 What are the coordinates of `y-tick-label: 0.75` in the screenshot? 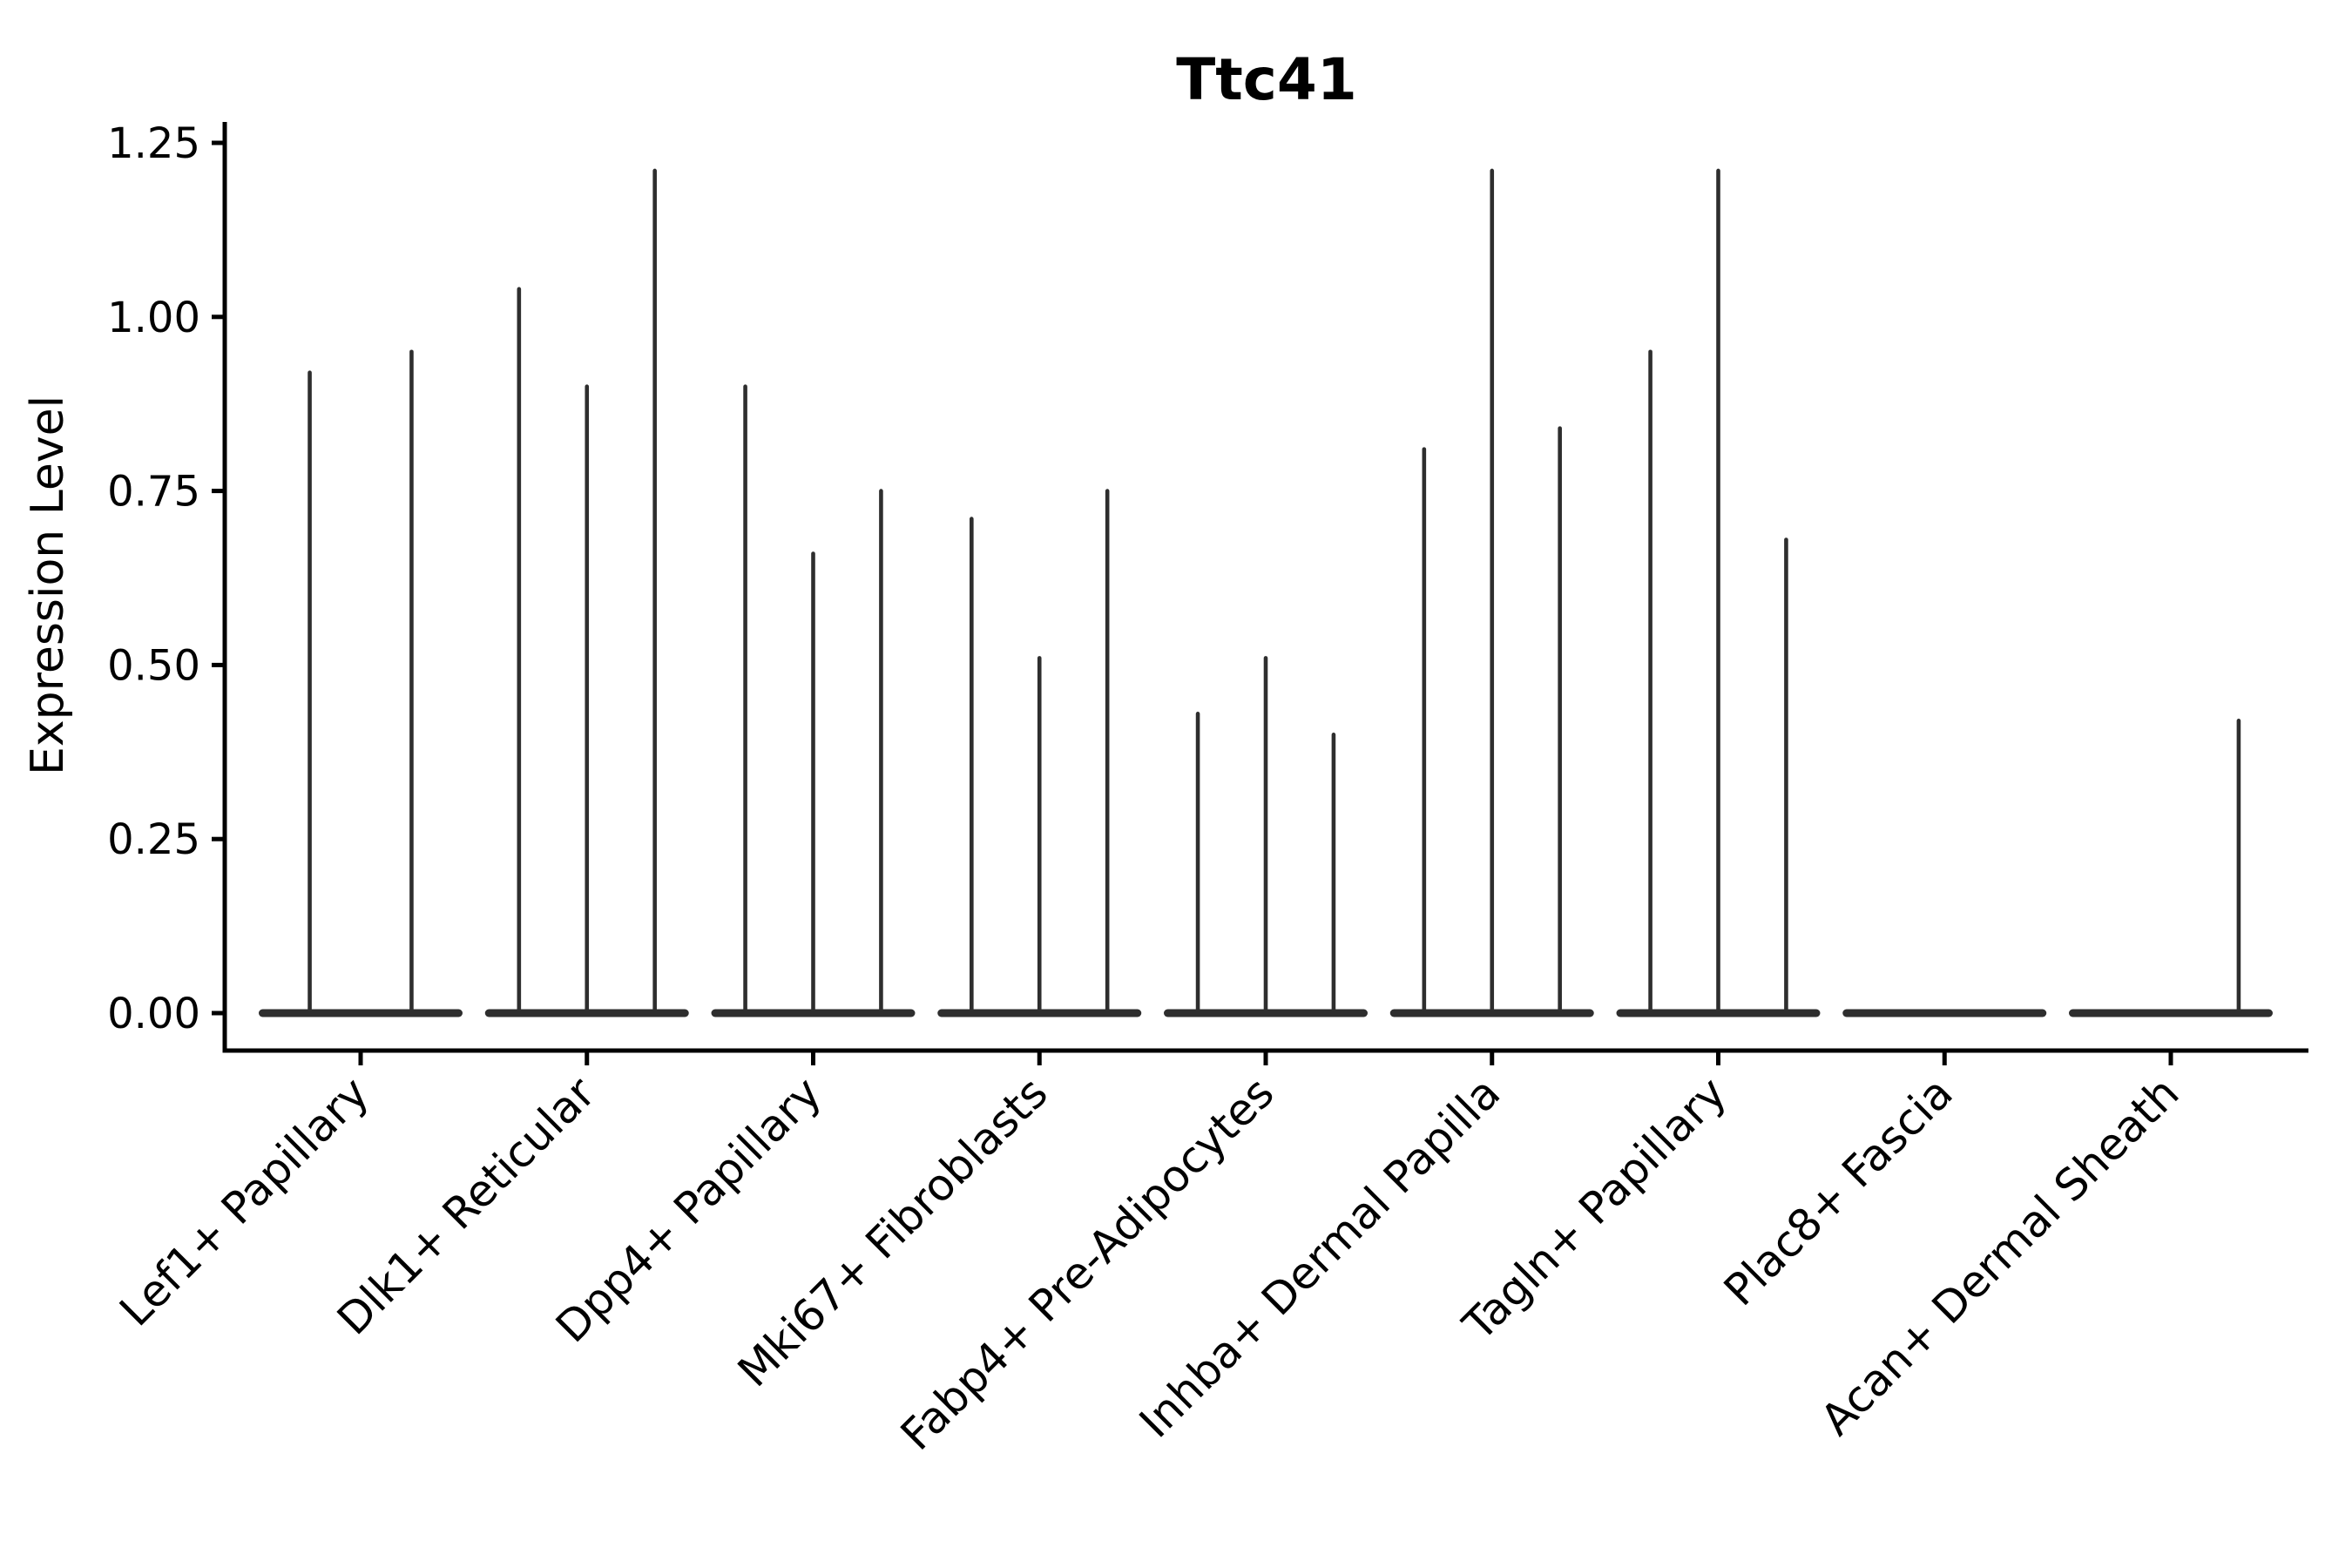 It's located at (153, 492).